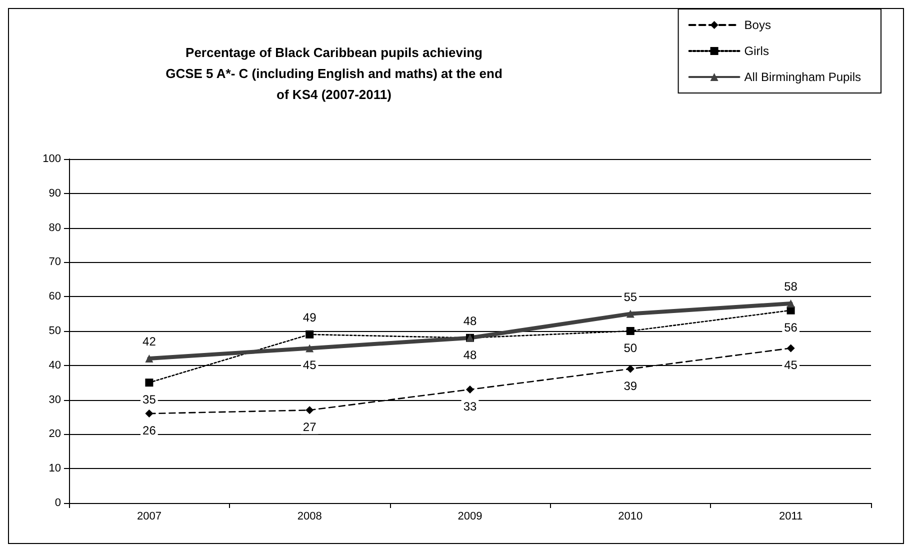 The image size is (914, 556). Describe the element at coordinates (149, 516) in the screenshot. I see `x-tick-label: 2007` at that location.